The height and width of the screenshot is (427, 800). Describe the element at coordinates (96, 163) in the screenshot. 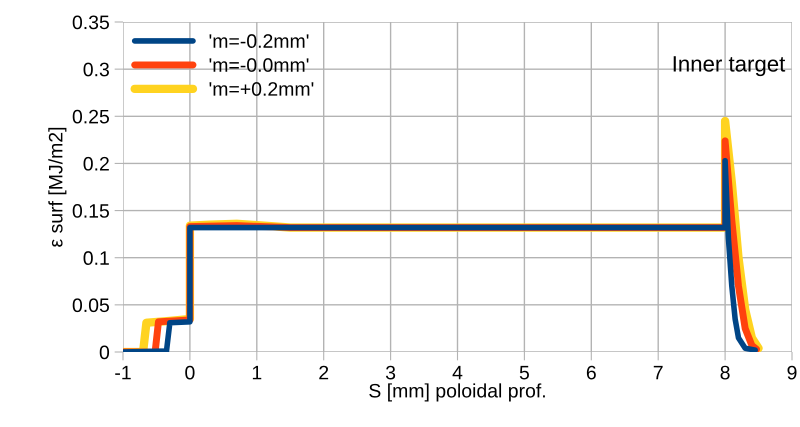

I see `y-tick-label: 0.2` at that location.